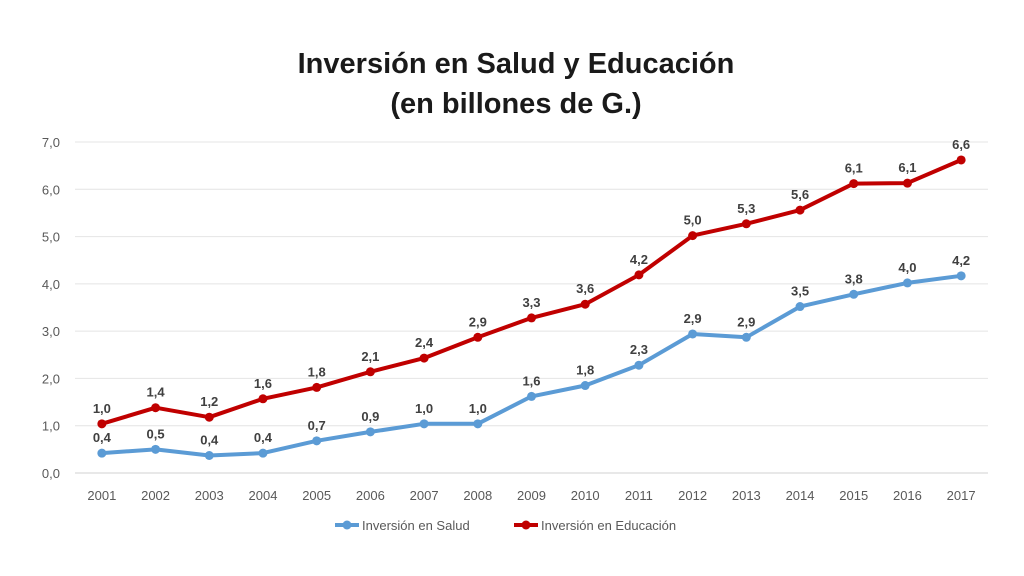 Image resolution: width=1024 pixels, height=576 pixels. What do you see at coordinates (477, 495) in the screenshot?
I see `x-tick-label: 2008` at bounding box center [477, 495].